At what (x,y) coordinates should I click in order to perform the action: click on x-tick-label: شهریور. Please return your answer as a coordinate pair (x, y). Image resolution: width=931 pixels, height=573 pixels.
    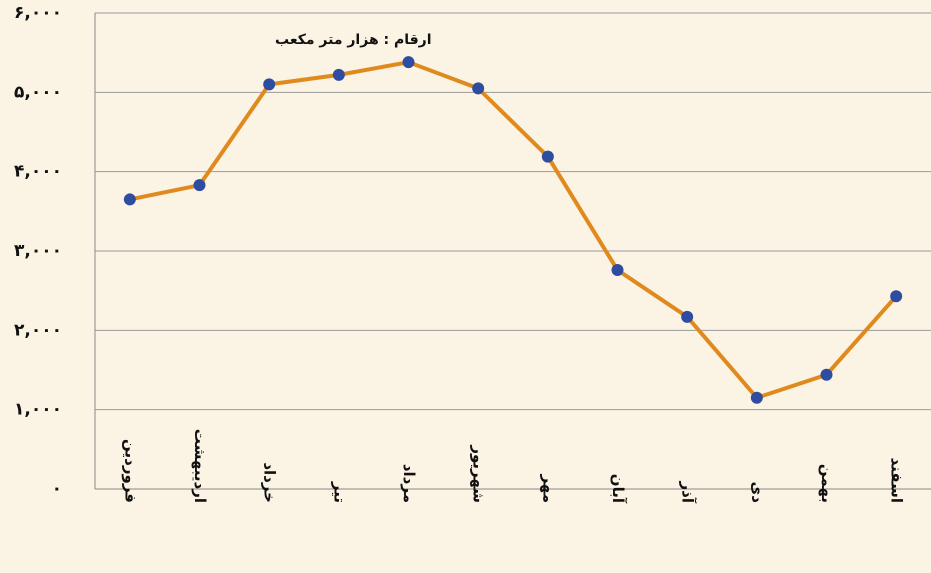
    Looking at the image, I should click on (479, 473).